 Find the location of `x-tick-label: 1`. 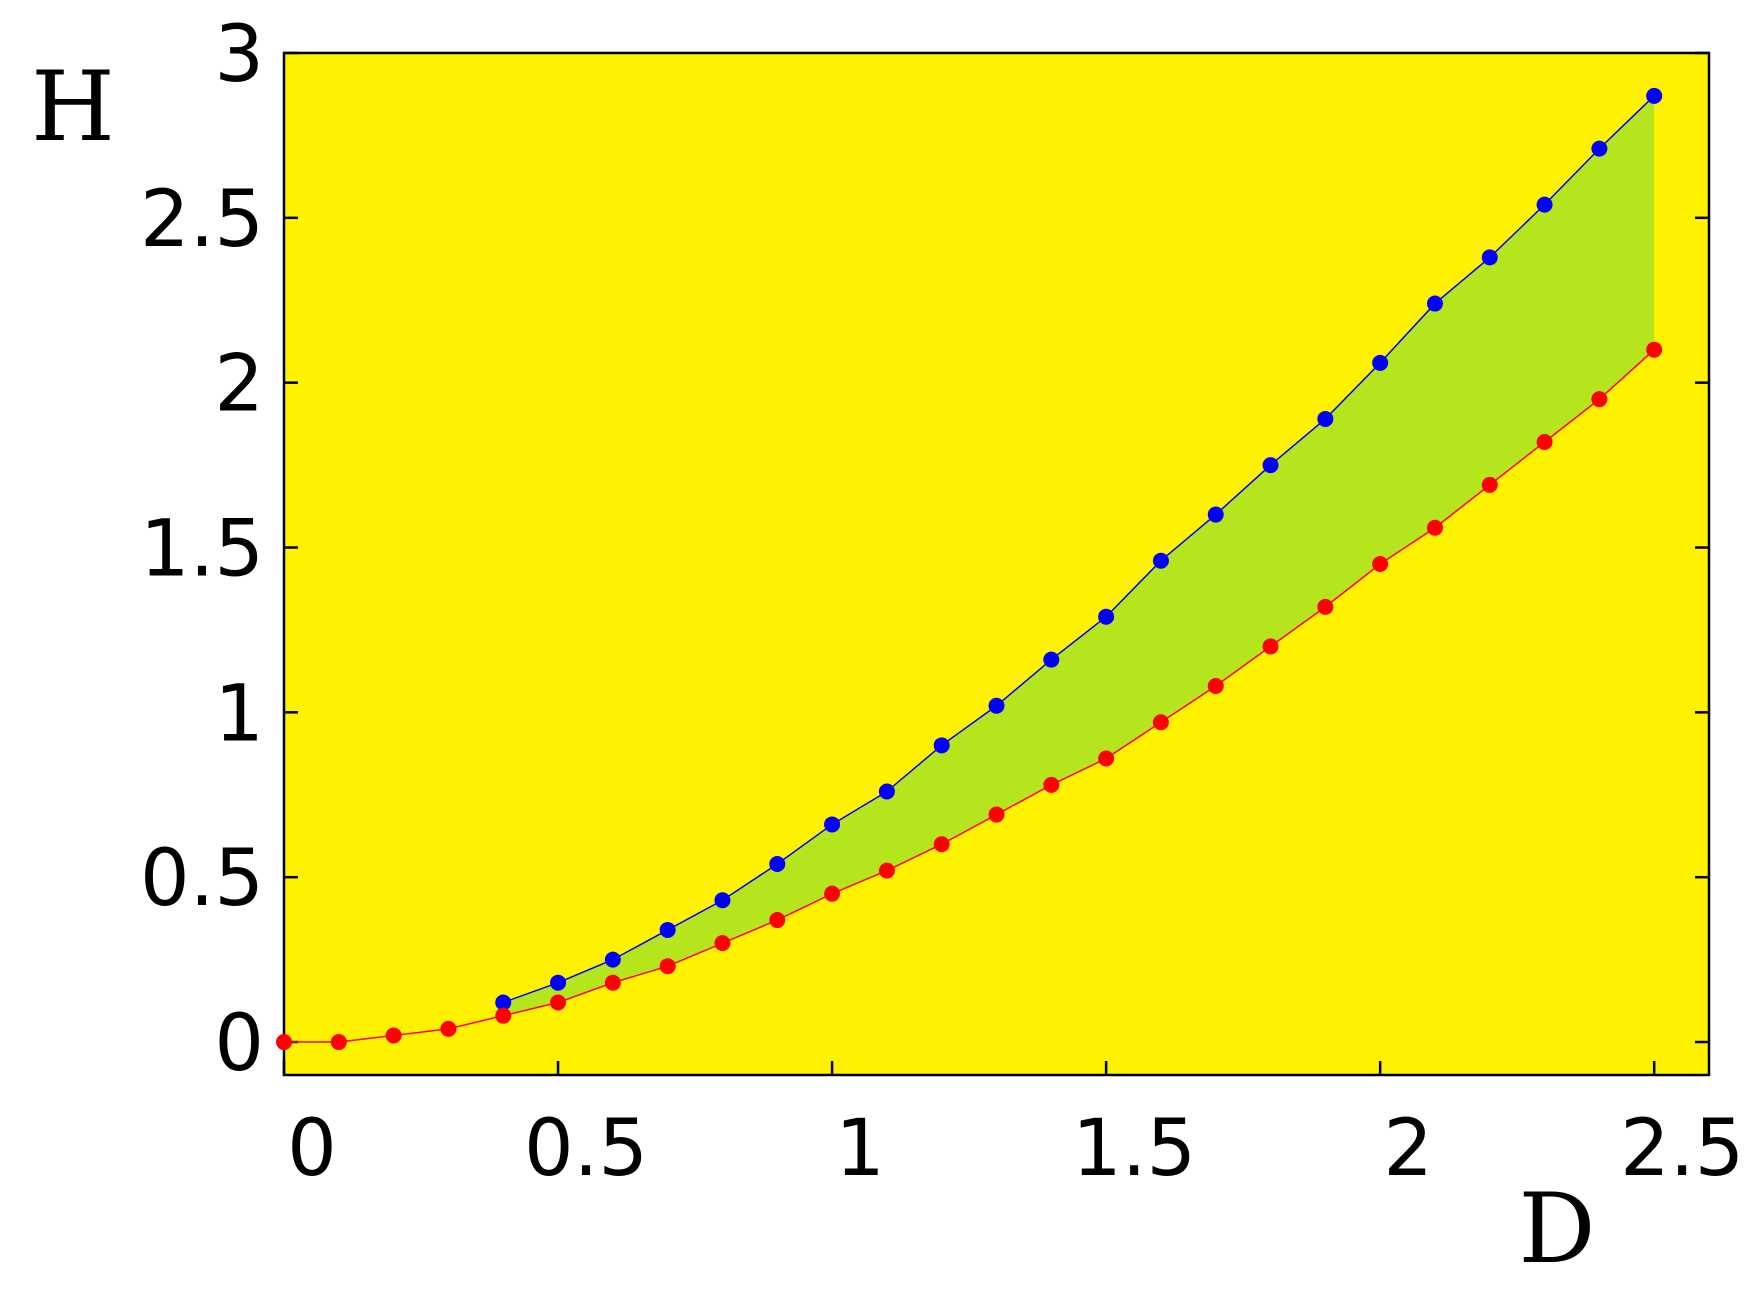

x-tick-label: 1 is located at coordinates (860, 1149).